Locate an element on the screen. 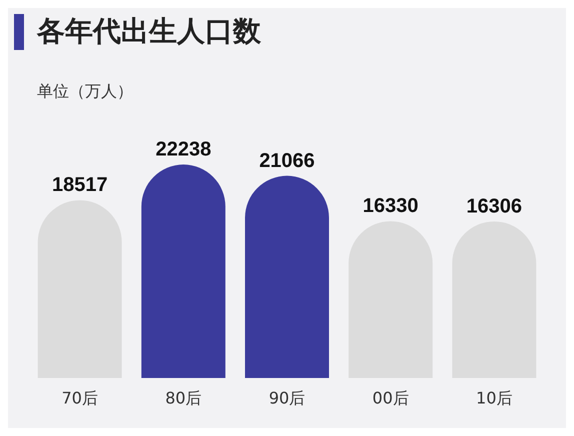  data-label: 22238 is located at coordinates (184, 149).